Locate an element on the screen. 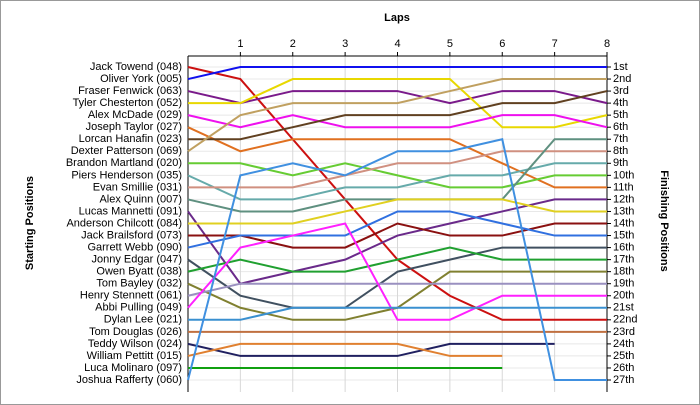 The height and width of the screenshot is (405, 700). series-label: Dexter Patterson (069) is located at coordinates (126, 151).